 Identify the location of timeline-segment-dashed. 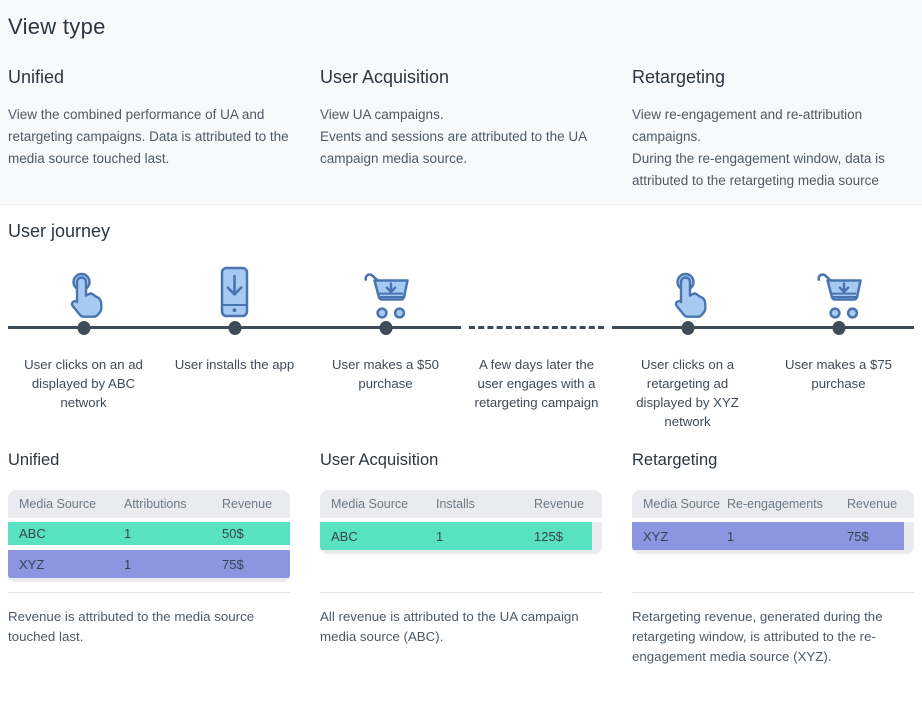
(536, 334).